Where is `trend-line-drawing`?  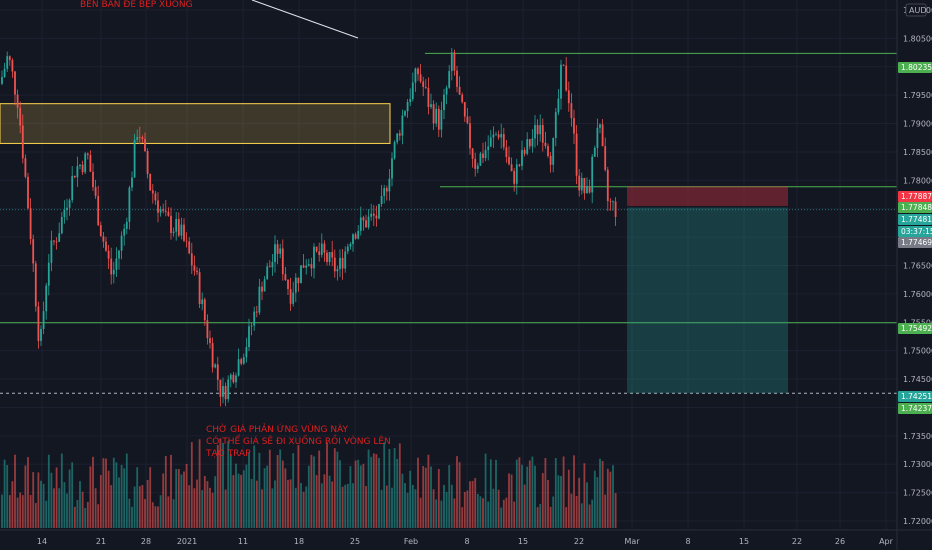
trend-line-drawing is located at coordinates (305, 19).